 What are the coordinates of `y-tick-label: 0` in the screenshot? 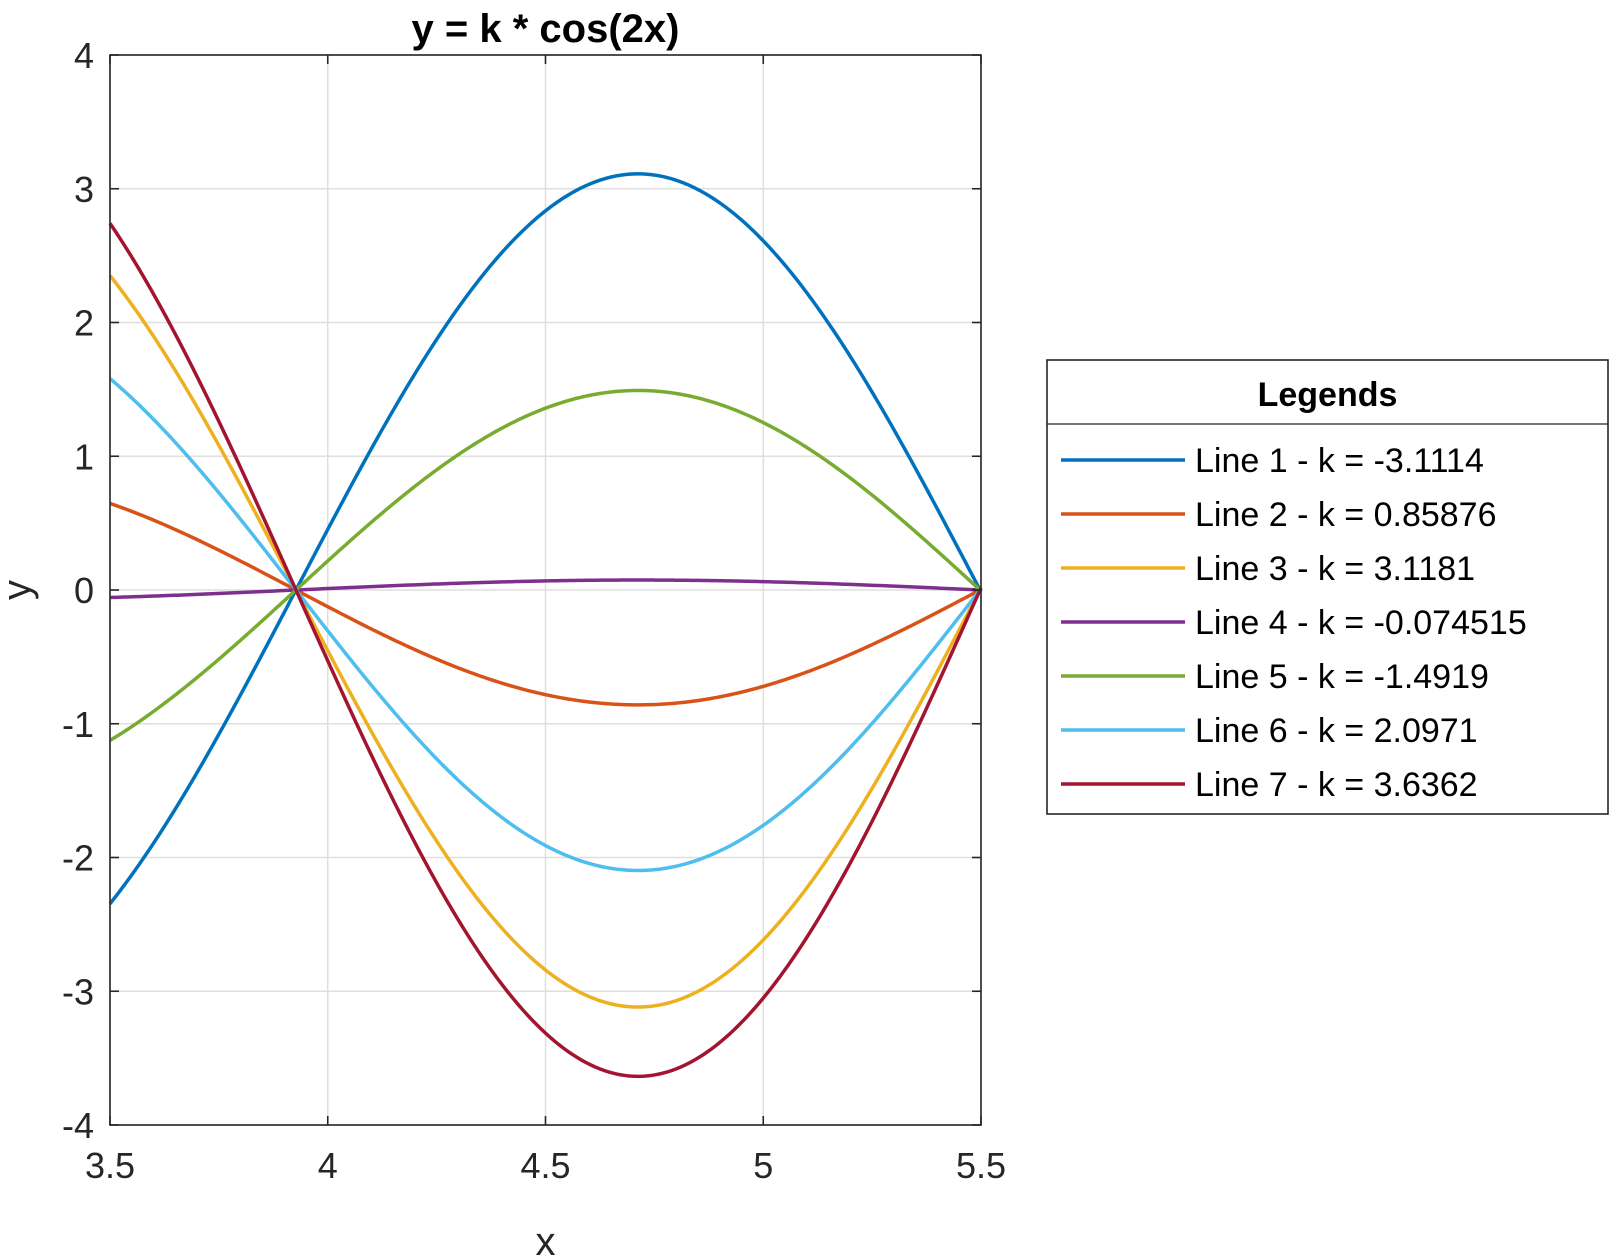 It's located at (84, 590).